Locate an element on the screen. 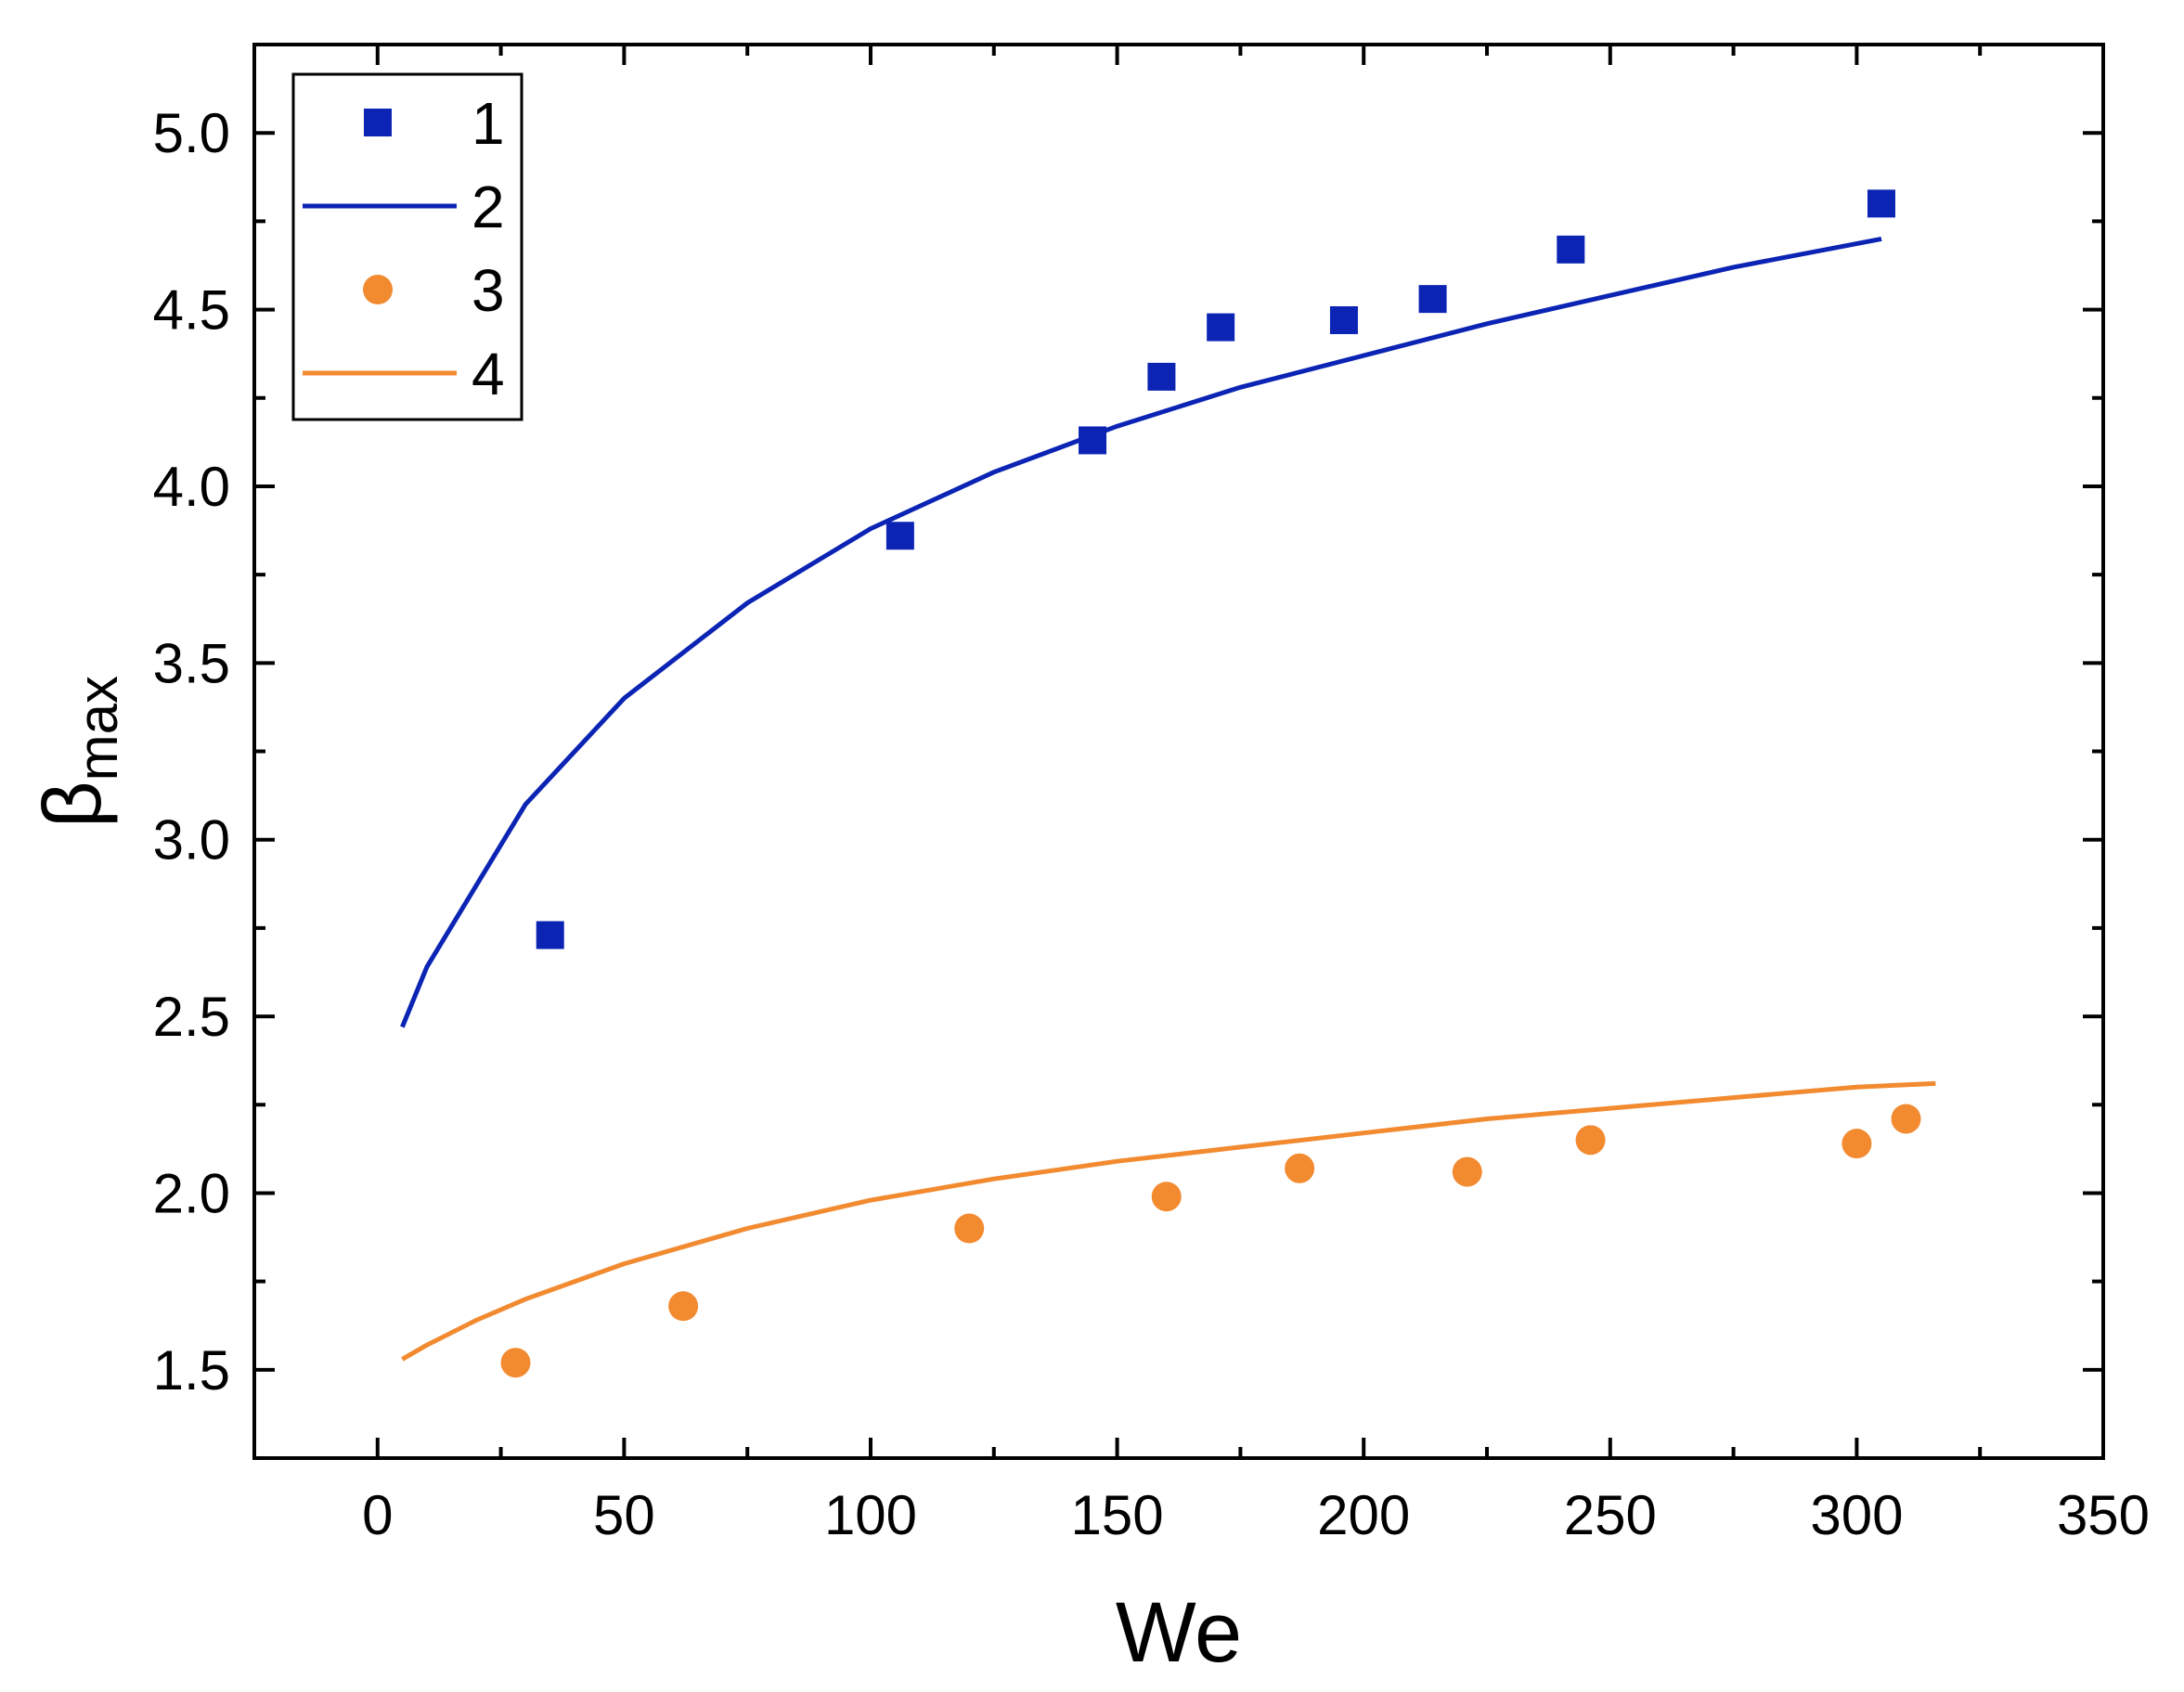  y-tick-label: 4.5 is located at coordinates (191, 310).